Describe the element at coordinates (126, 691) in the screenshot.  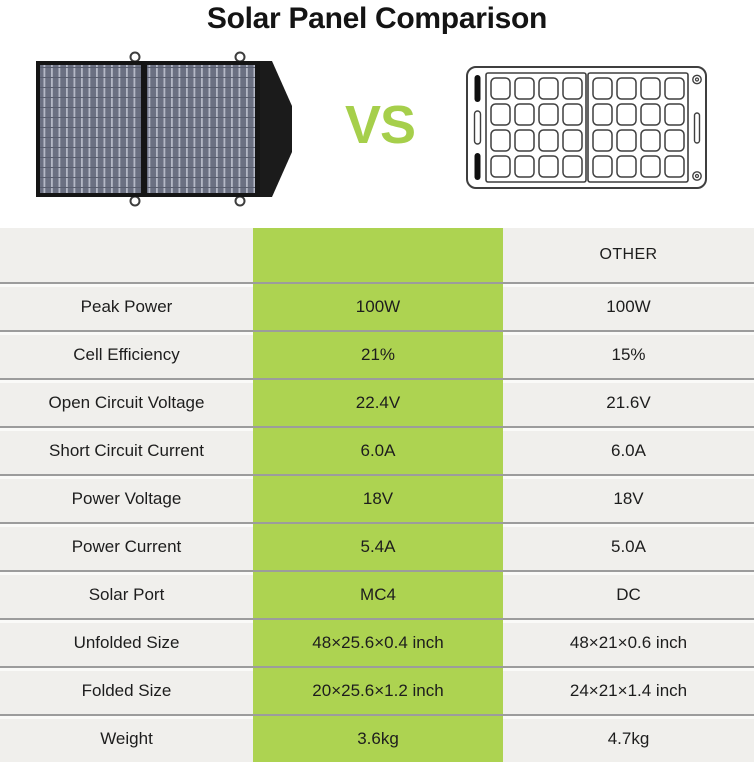
I see `spec-label: Folded Size` at that location.